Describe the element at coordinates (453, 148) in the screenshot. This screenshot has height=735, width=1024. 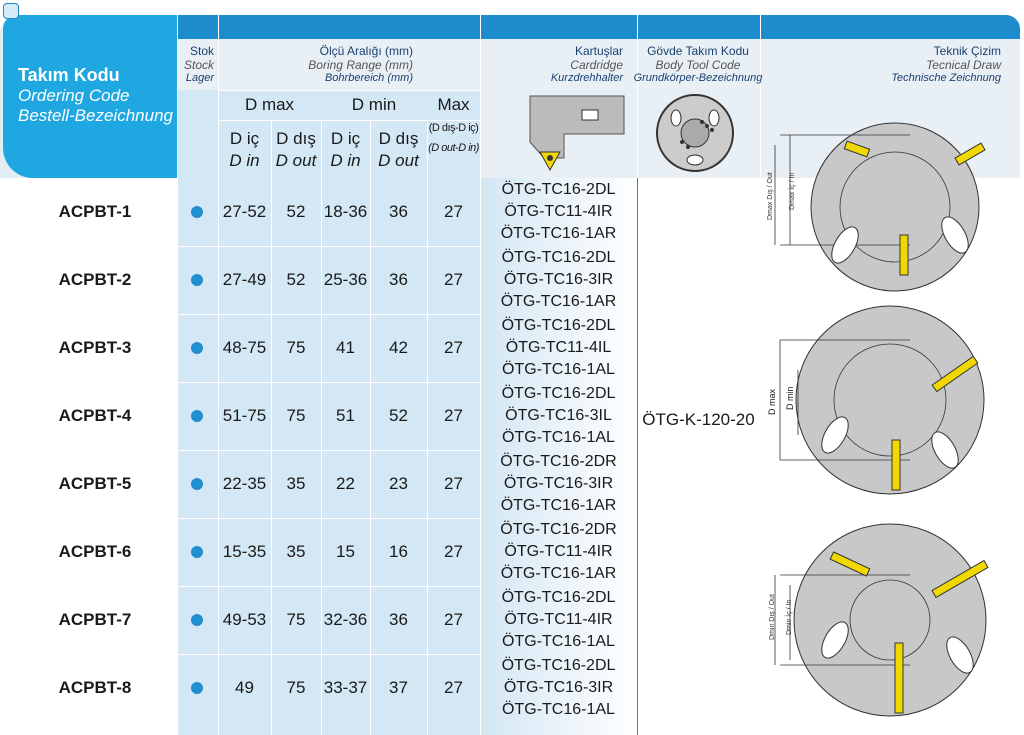
I see `sub-header: (D out-D in)` at that location.